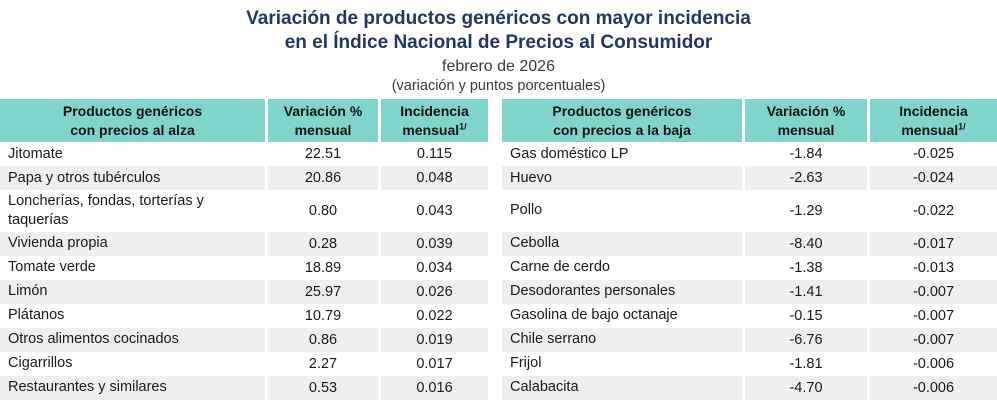  What do you see at coordinates (433, 120) in the screenshot?
I see `header-incidence-left: Incidencia mensual1/` at bounding box center [433, 120].